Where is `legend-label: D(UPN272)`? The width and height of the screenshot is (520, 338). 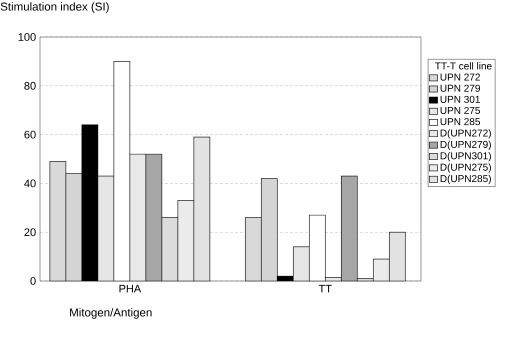
legend-label: D(UPN272) is located at coordinates (465, 134).